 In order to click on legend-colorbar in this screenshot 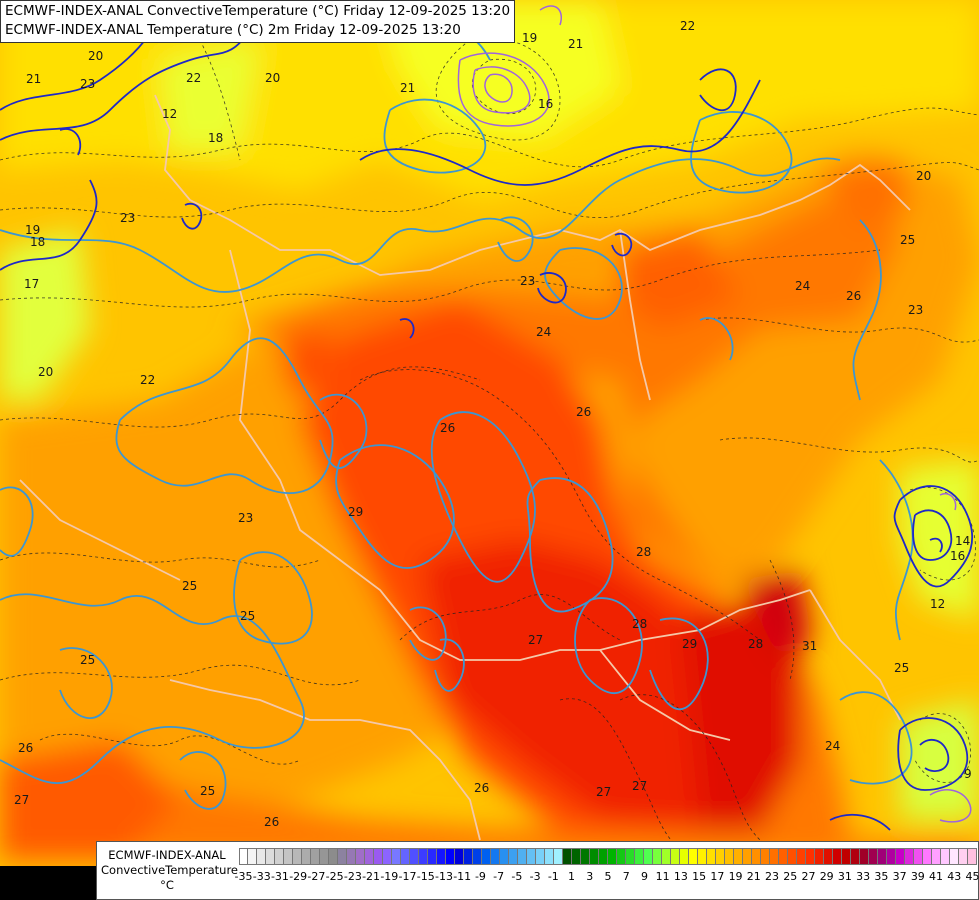, I will do `click(608, 856)`.